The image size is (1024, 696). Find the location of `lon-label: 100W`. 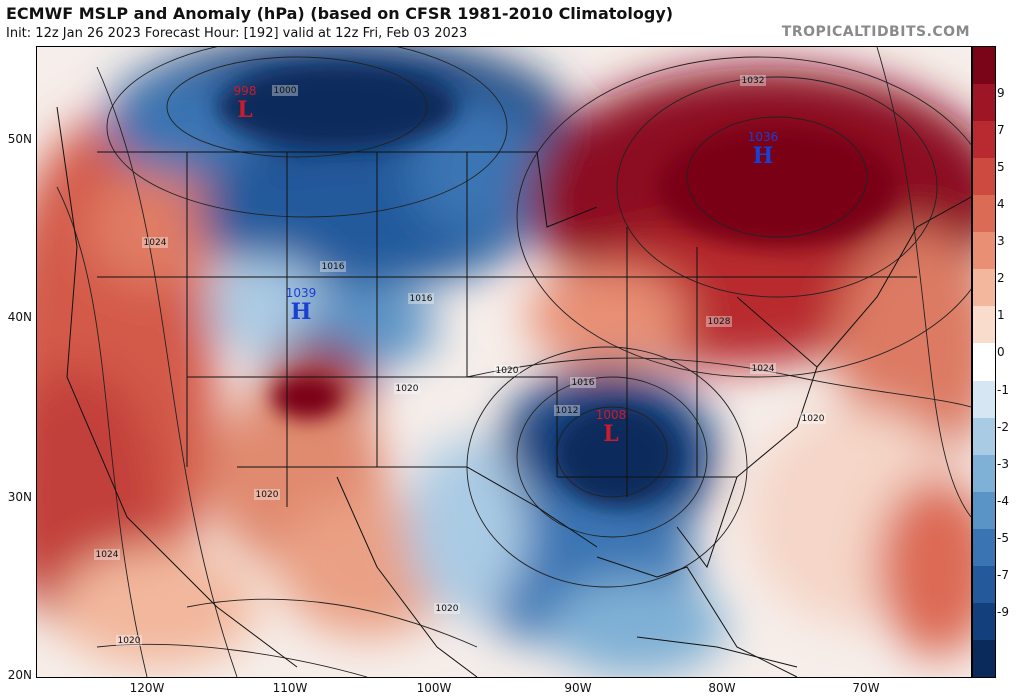

lon-label: 100W is located at coordinates (434, 688).